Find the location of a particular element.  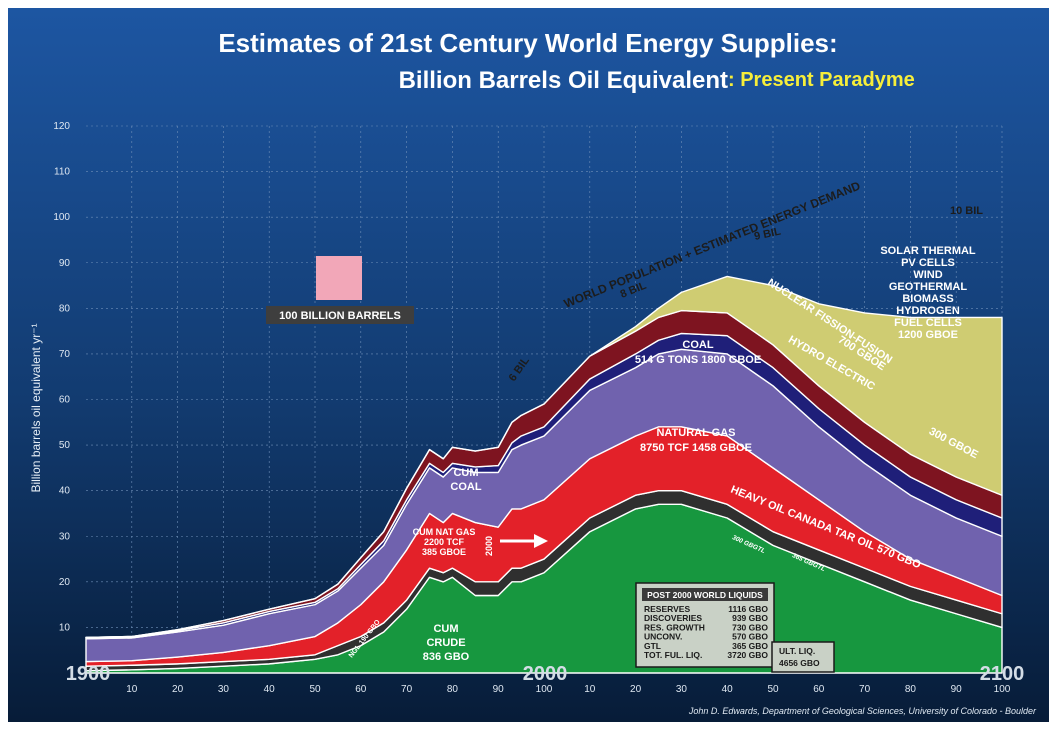

natural-gas-label-1: NATURAL GAS is located at coordinates (695, 433).